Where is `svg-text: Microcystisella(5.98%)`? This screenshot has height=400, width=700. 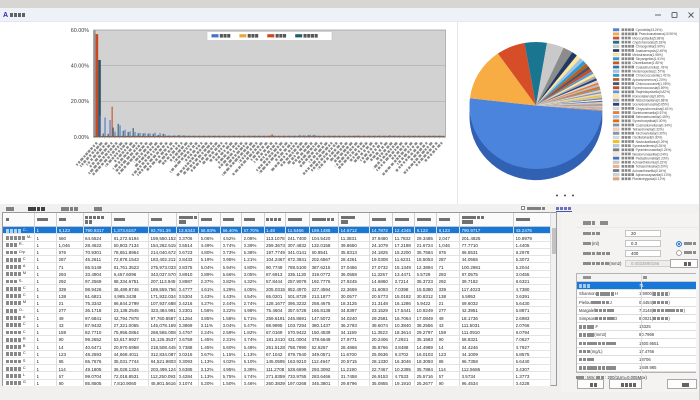
svg-text: Microcystisella(5.98%) is located at coordinates (648, 38).